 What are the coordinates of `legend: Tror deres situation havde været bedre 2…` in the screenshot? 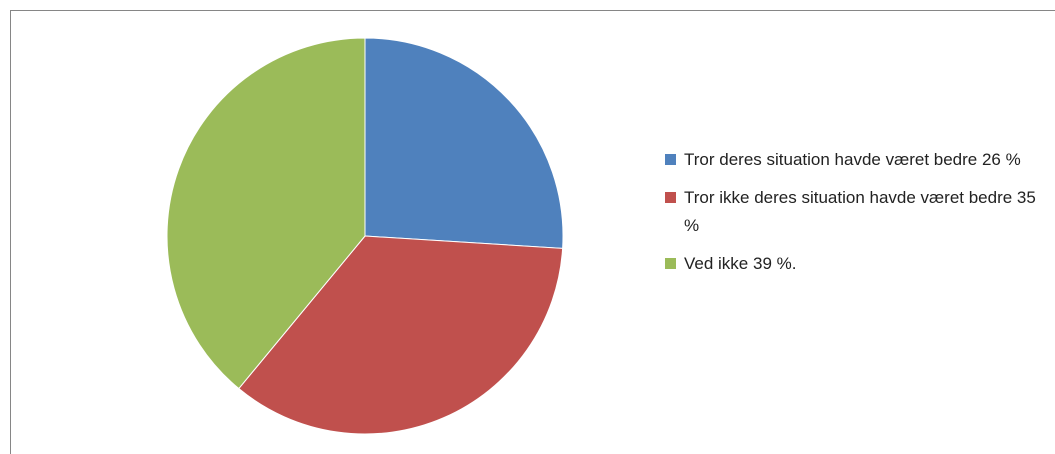 It's located at (855, 217).